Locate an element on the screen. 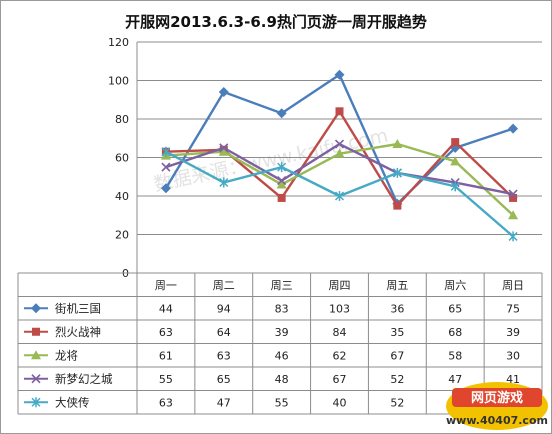 Image resolution: width=552 pixels, height=434 pixels. table-cell-value: 30 is located at coordinates (513, 355).